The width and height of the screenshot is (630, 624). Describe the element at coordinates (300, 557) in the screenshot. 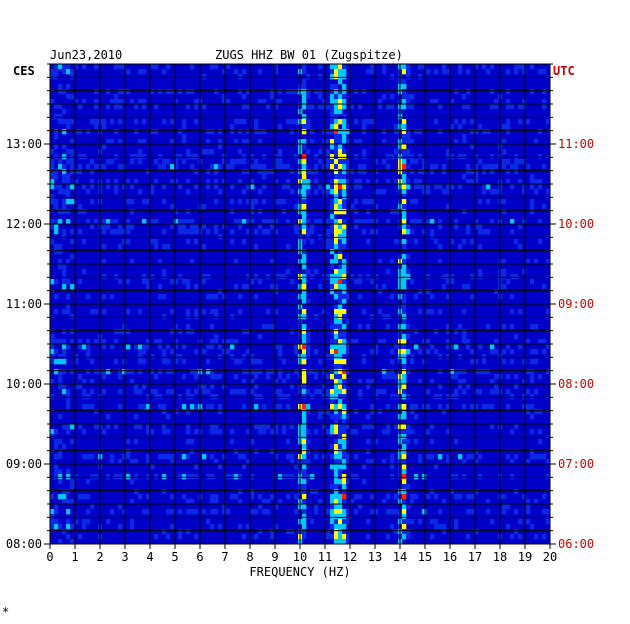

I see `x-tick-label: 10` at that location.